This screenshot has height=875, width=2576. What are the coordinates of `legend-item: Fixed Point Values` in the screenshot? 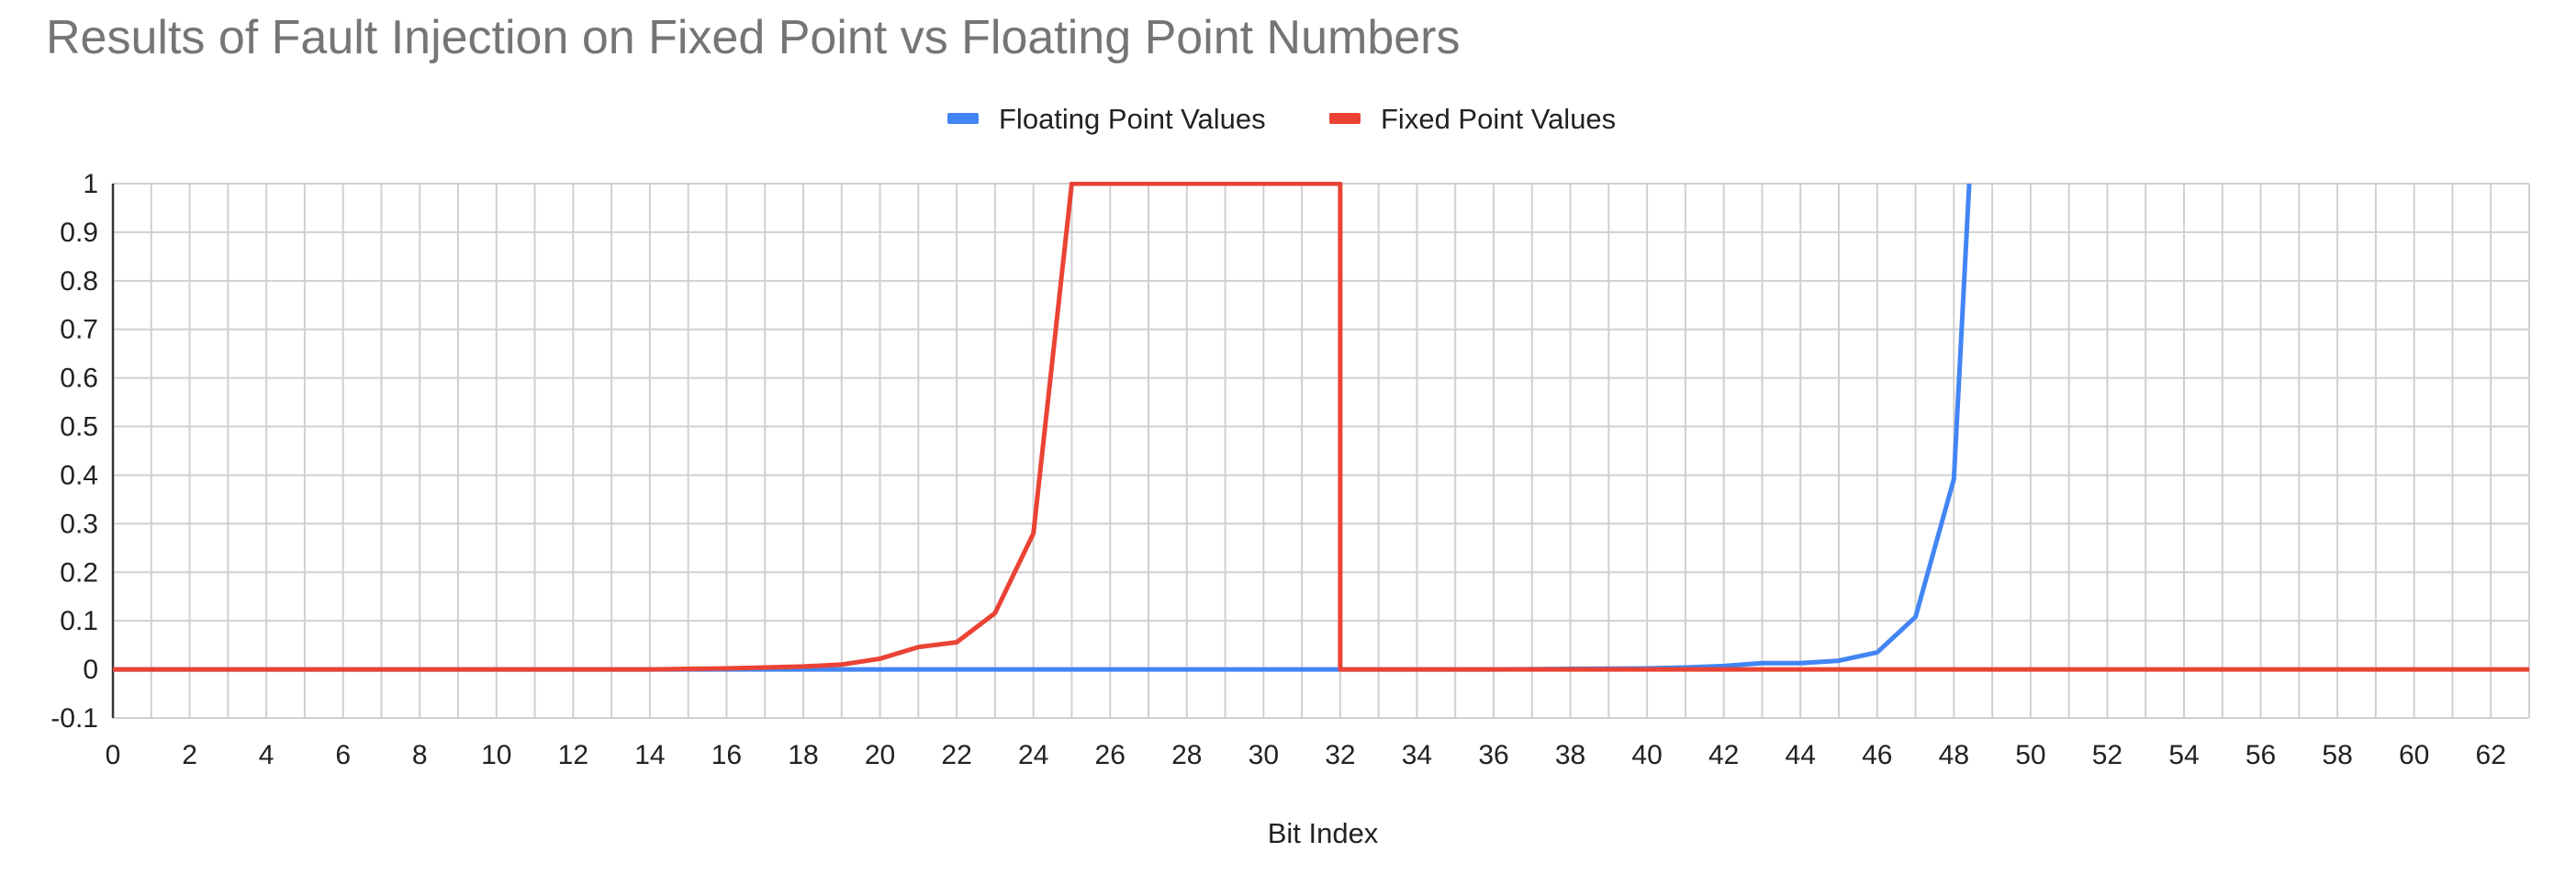 It's located at (1472, 119).